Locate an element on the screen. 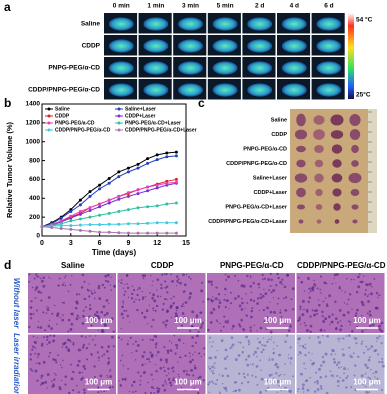 The image size is (387, 394). row-label: Saline is located at coordinates (91, 24).